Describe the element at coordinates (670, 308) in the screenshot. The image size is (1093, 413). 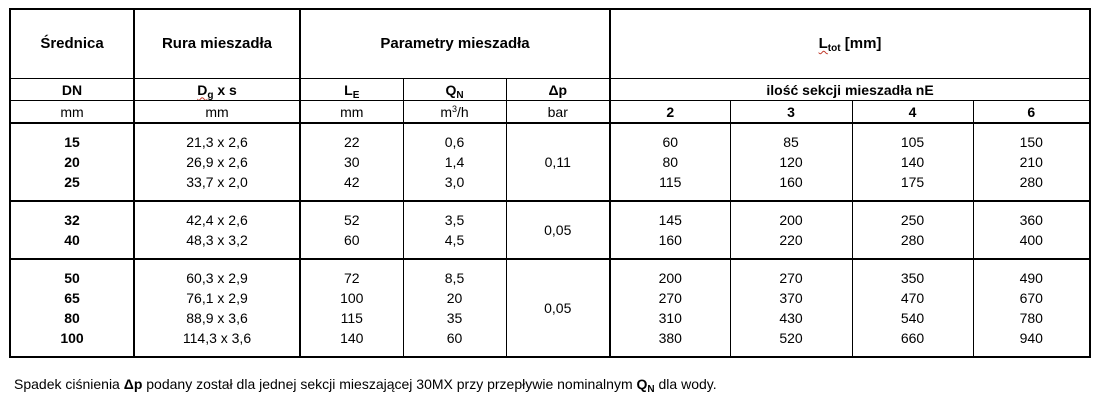
I see `cell-l2: 200 270 310 380` at that location.